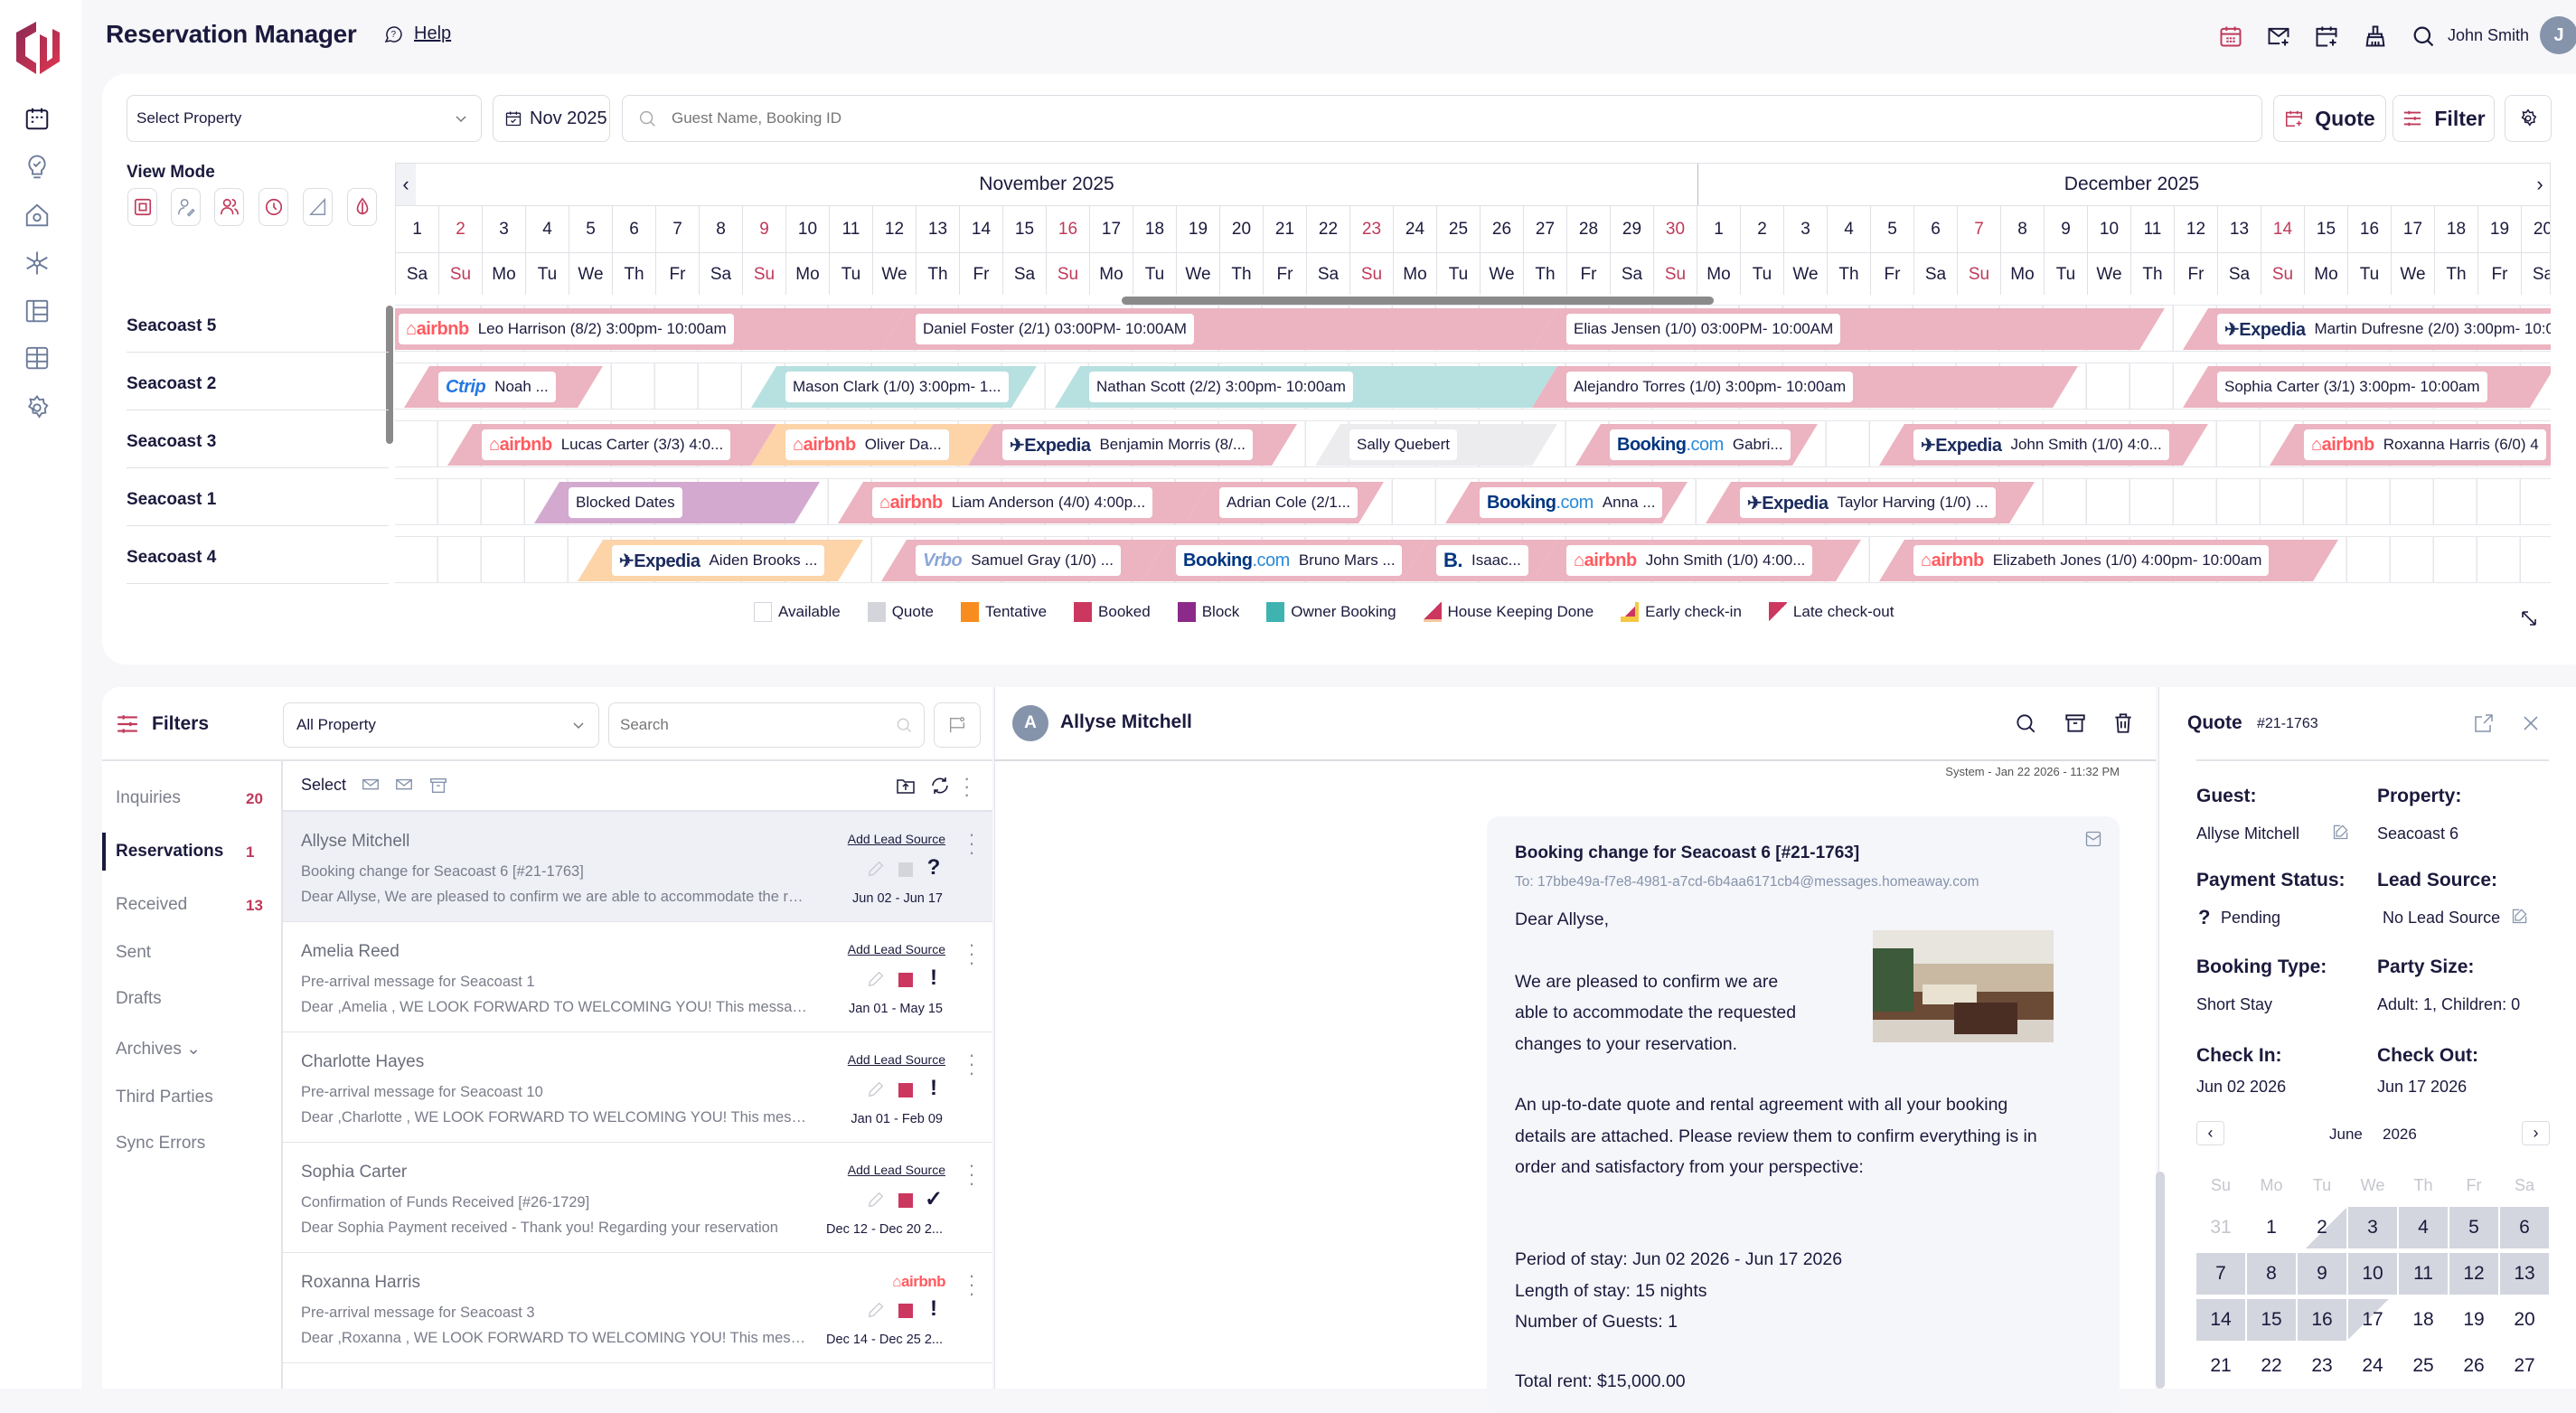  Describe the element at coordinates (551, 118) in the screenshot. I see `month-picker: Nov 2025` at that location.